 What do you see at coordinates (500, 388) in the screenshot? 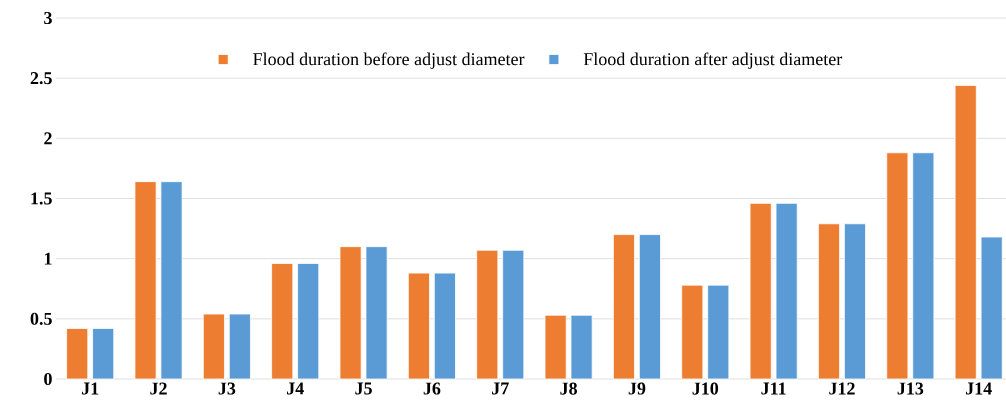
I see `x-tick-label: J7` at bounding box center [500, 388].